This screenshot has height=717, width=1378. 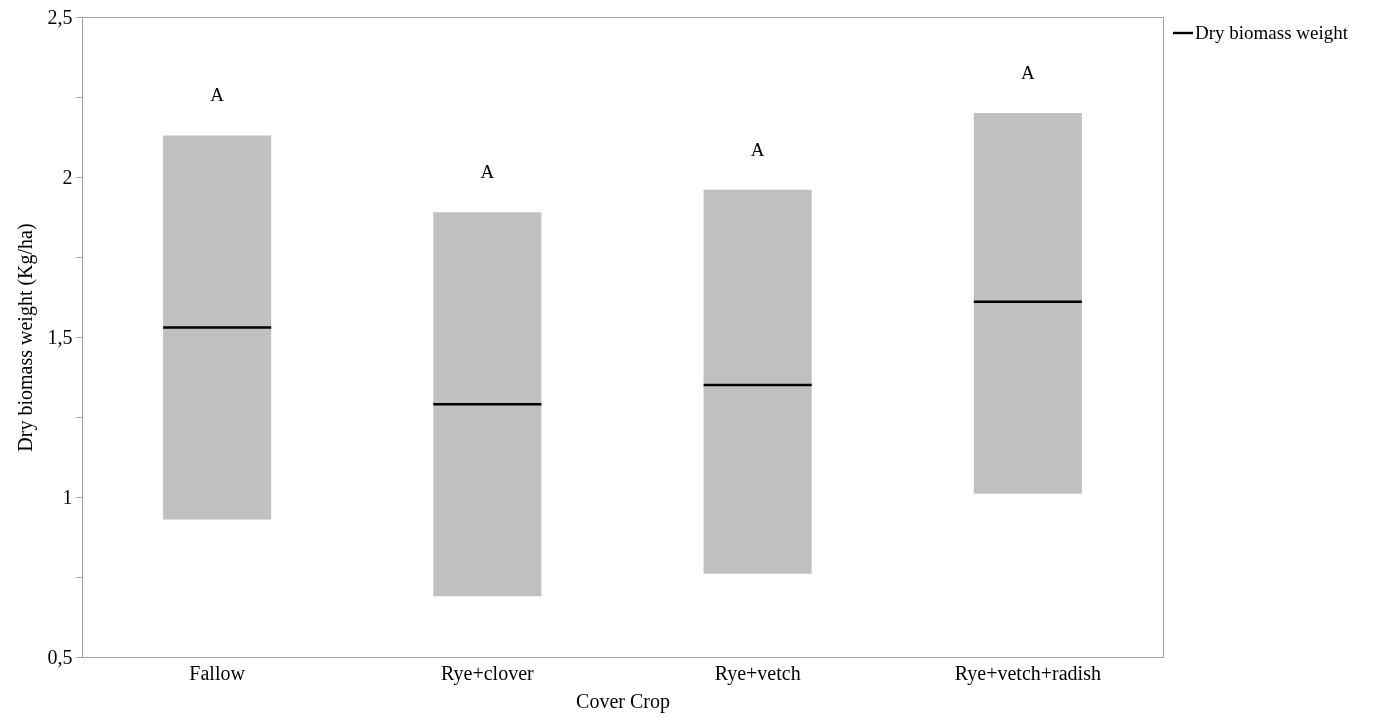 I want to click on x-axis-title: Cover Crop, so click(x=623, y=701).